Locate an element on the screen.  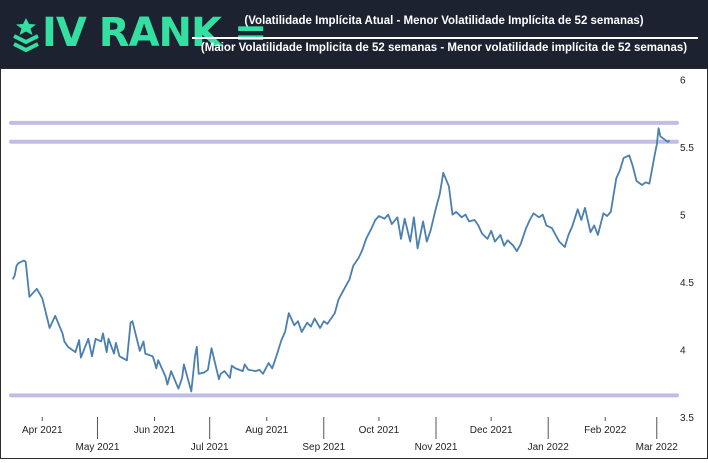
y-tick-label-2: 4 is located at coordinates (683, 351).